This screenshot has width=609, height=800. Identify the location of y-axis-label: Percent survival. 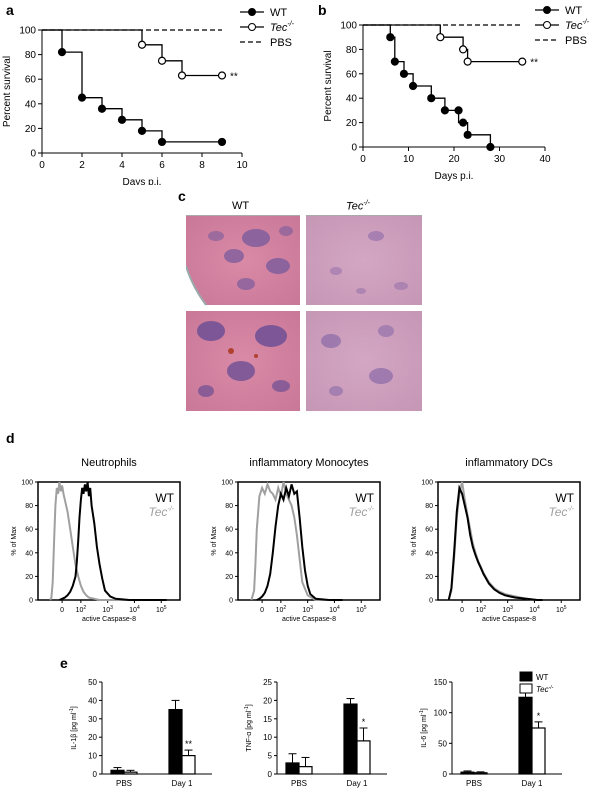
(7, 91).